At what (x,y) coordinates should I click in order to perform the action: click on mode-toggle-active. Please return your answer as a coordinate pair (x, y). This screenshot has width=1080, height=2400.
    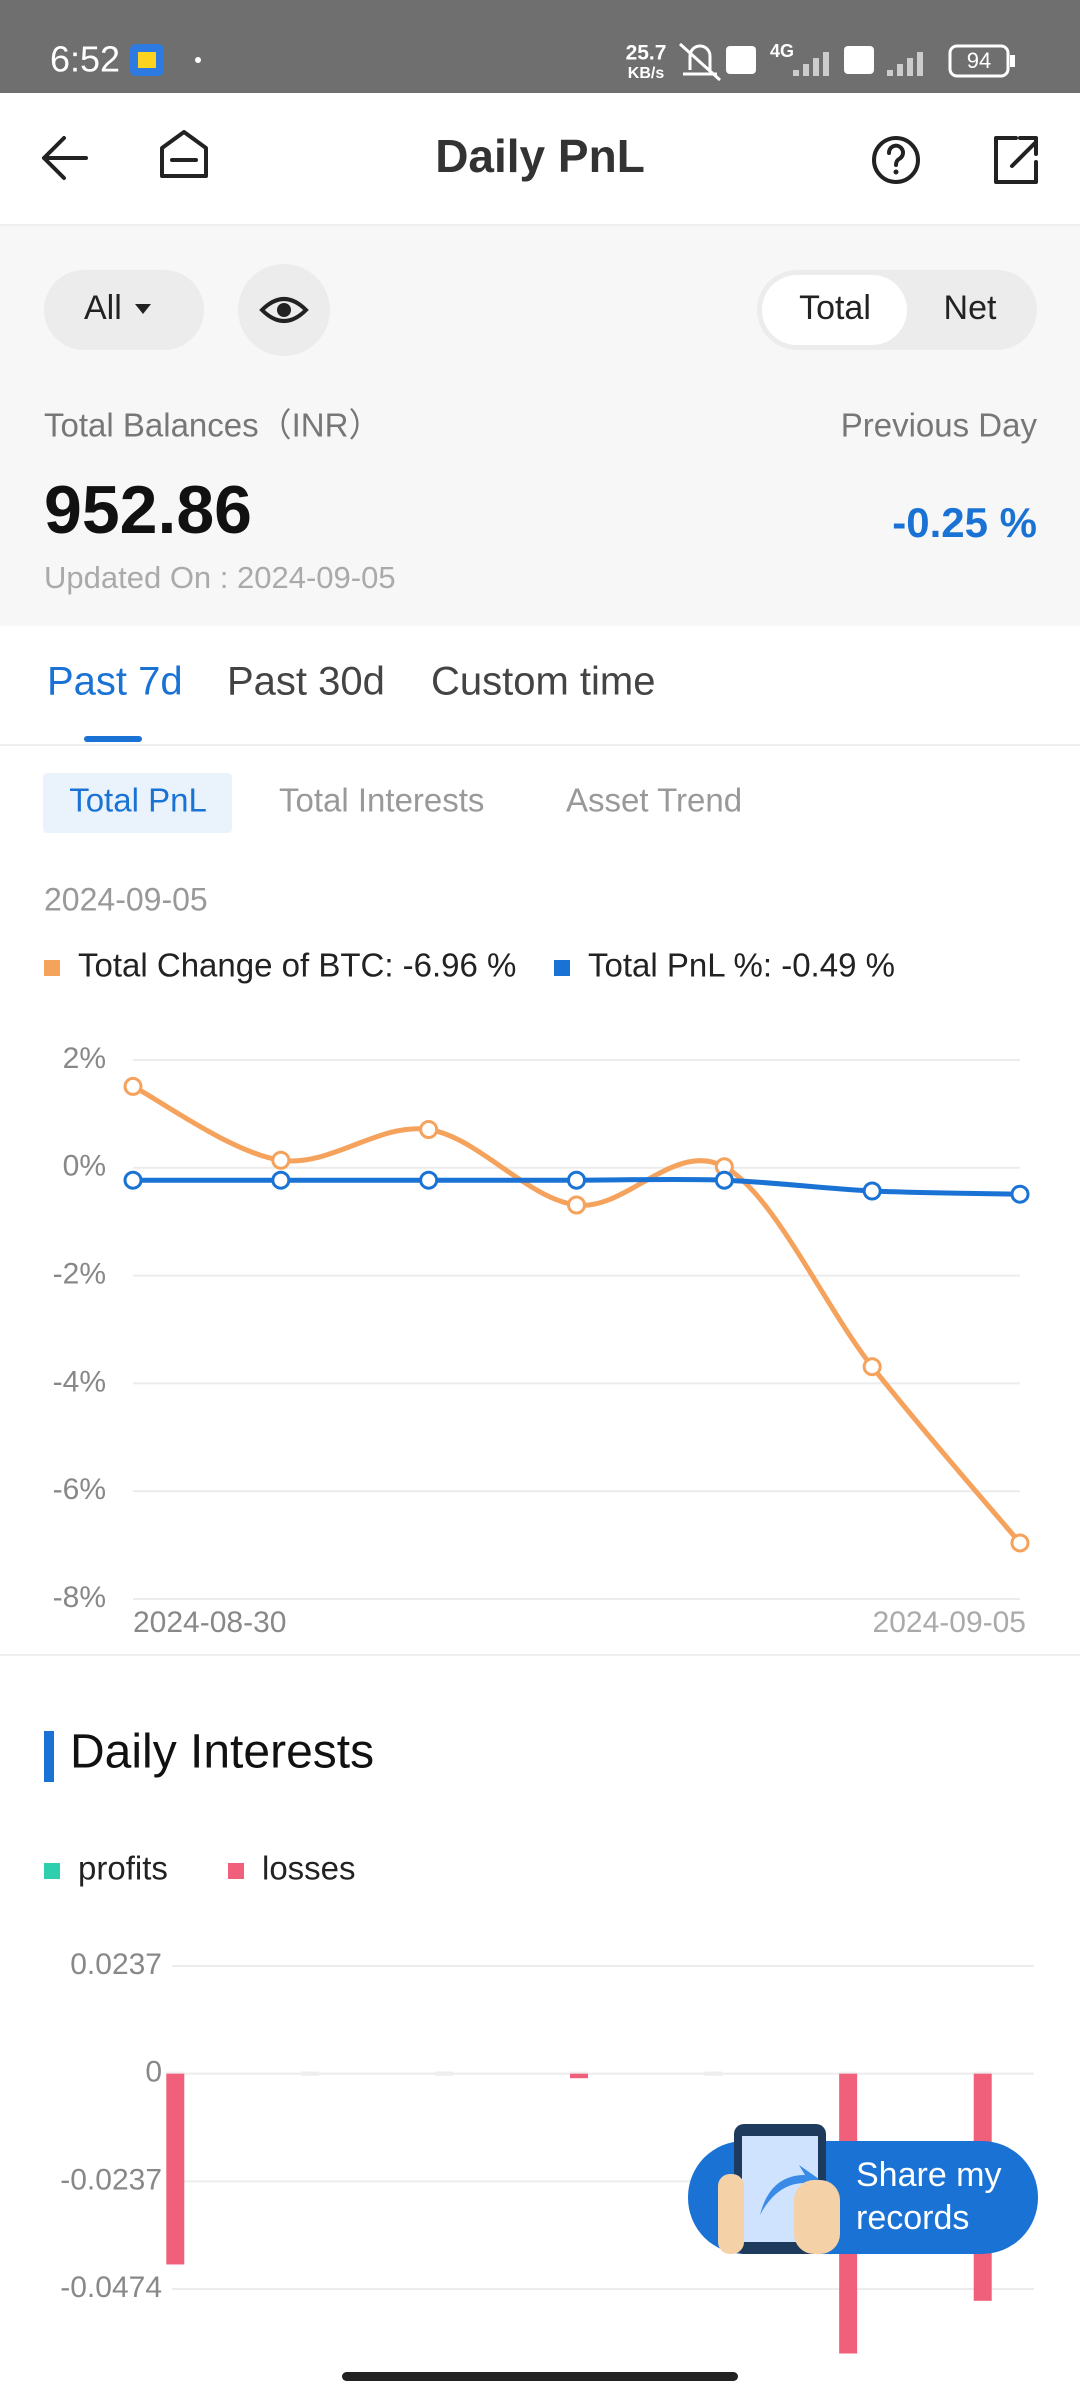
    Looking at the image, I should click on (834, 310).